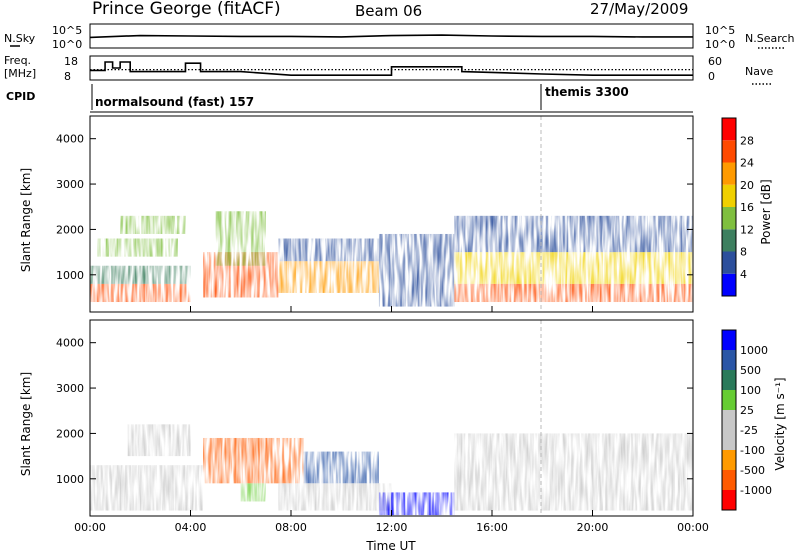 Image resolution: width=800 pixels, height=558 pixels. Describe the element at coordinates (743, 252) in the screenshot. I see `power-colorbar-tick: 8` at that location.